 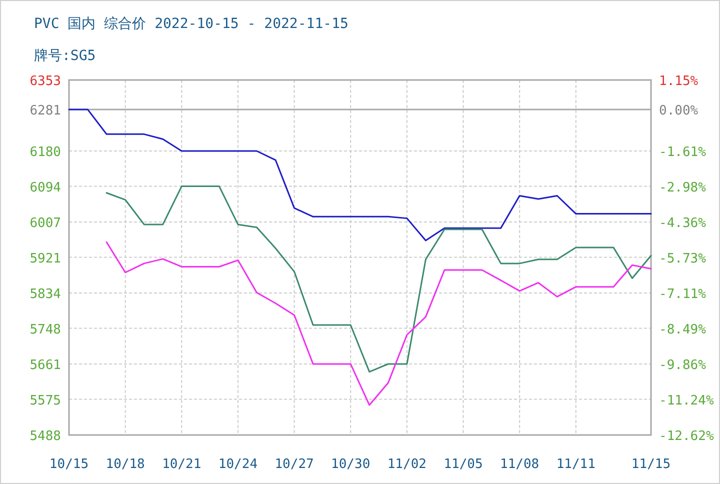 What do you see at coordinates (45, 81) in the screenshot?
I see `y-tick-label: 6353` at bounding box center [45, 81].